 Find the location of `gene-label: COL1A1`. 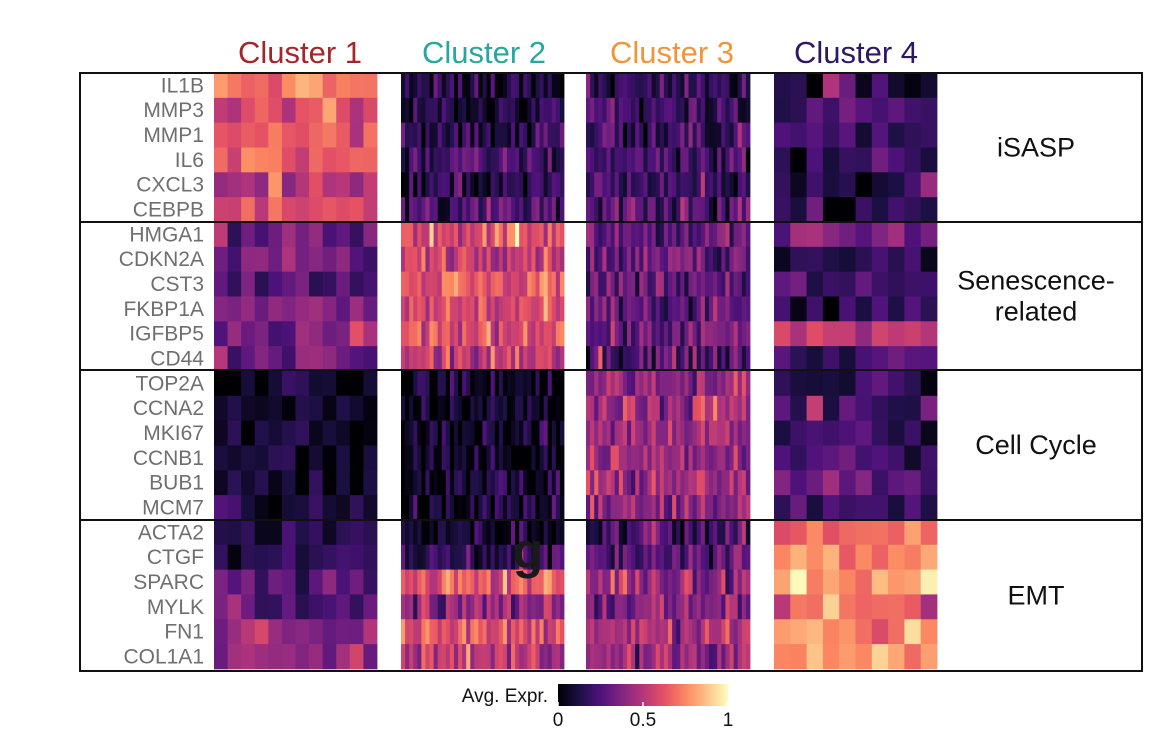

gene-label: COL1A1 is located at coordinates (163, 657).